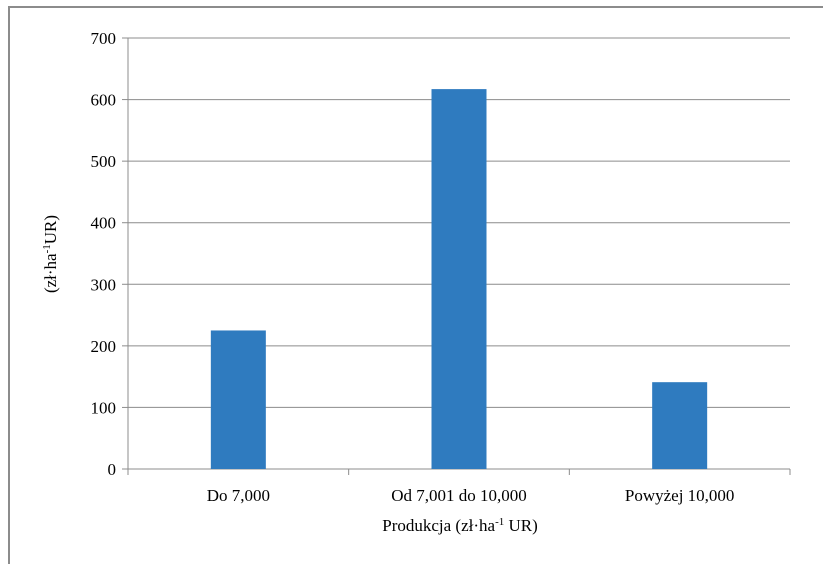  I want to click on y-tick-label: 500, so click(104, 161).